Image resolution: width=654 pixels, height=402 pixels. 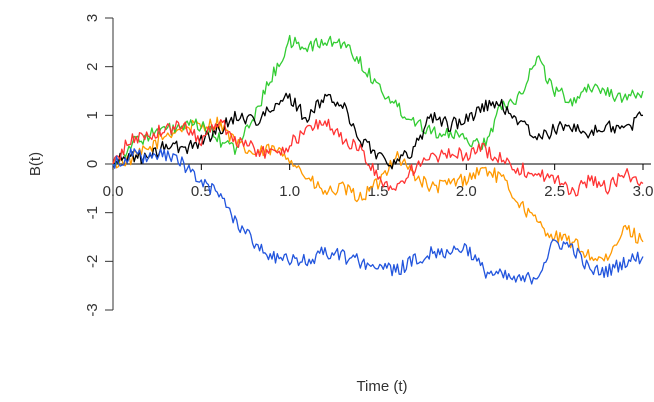 I want to click on x-axis-title: Time (t), so click(x=381, y=386).